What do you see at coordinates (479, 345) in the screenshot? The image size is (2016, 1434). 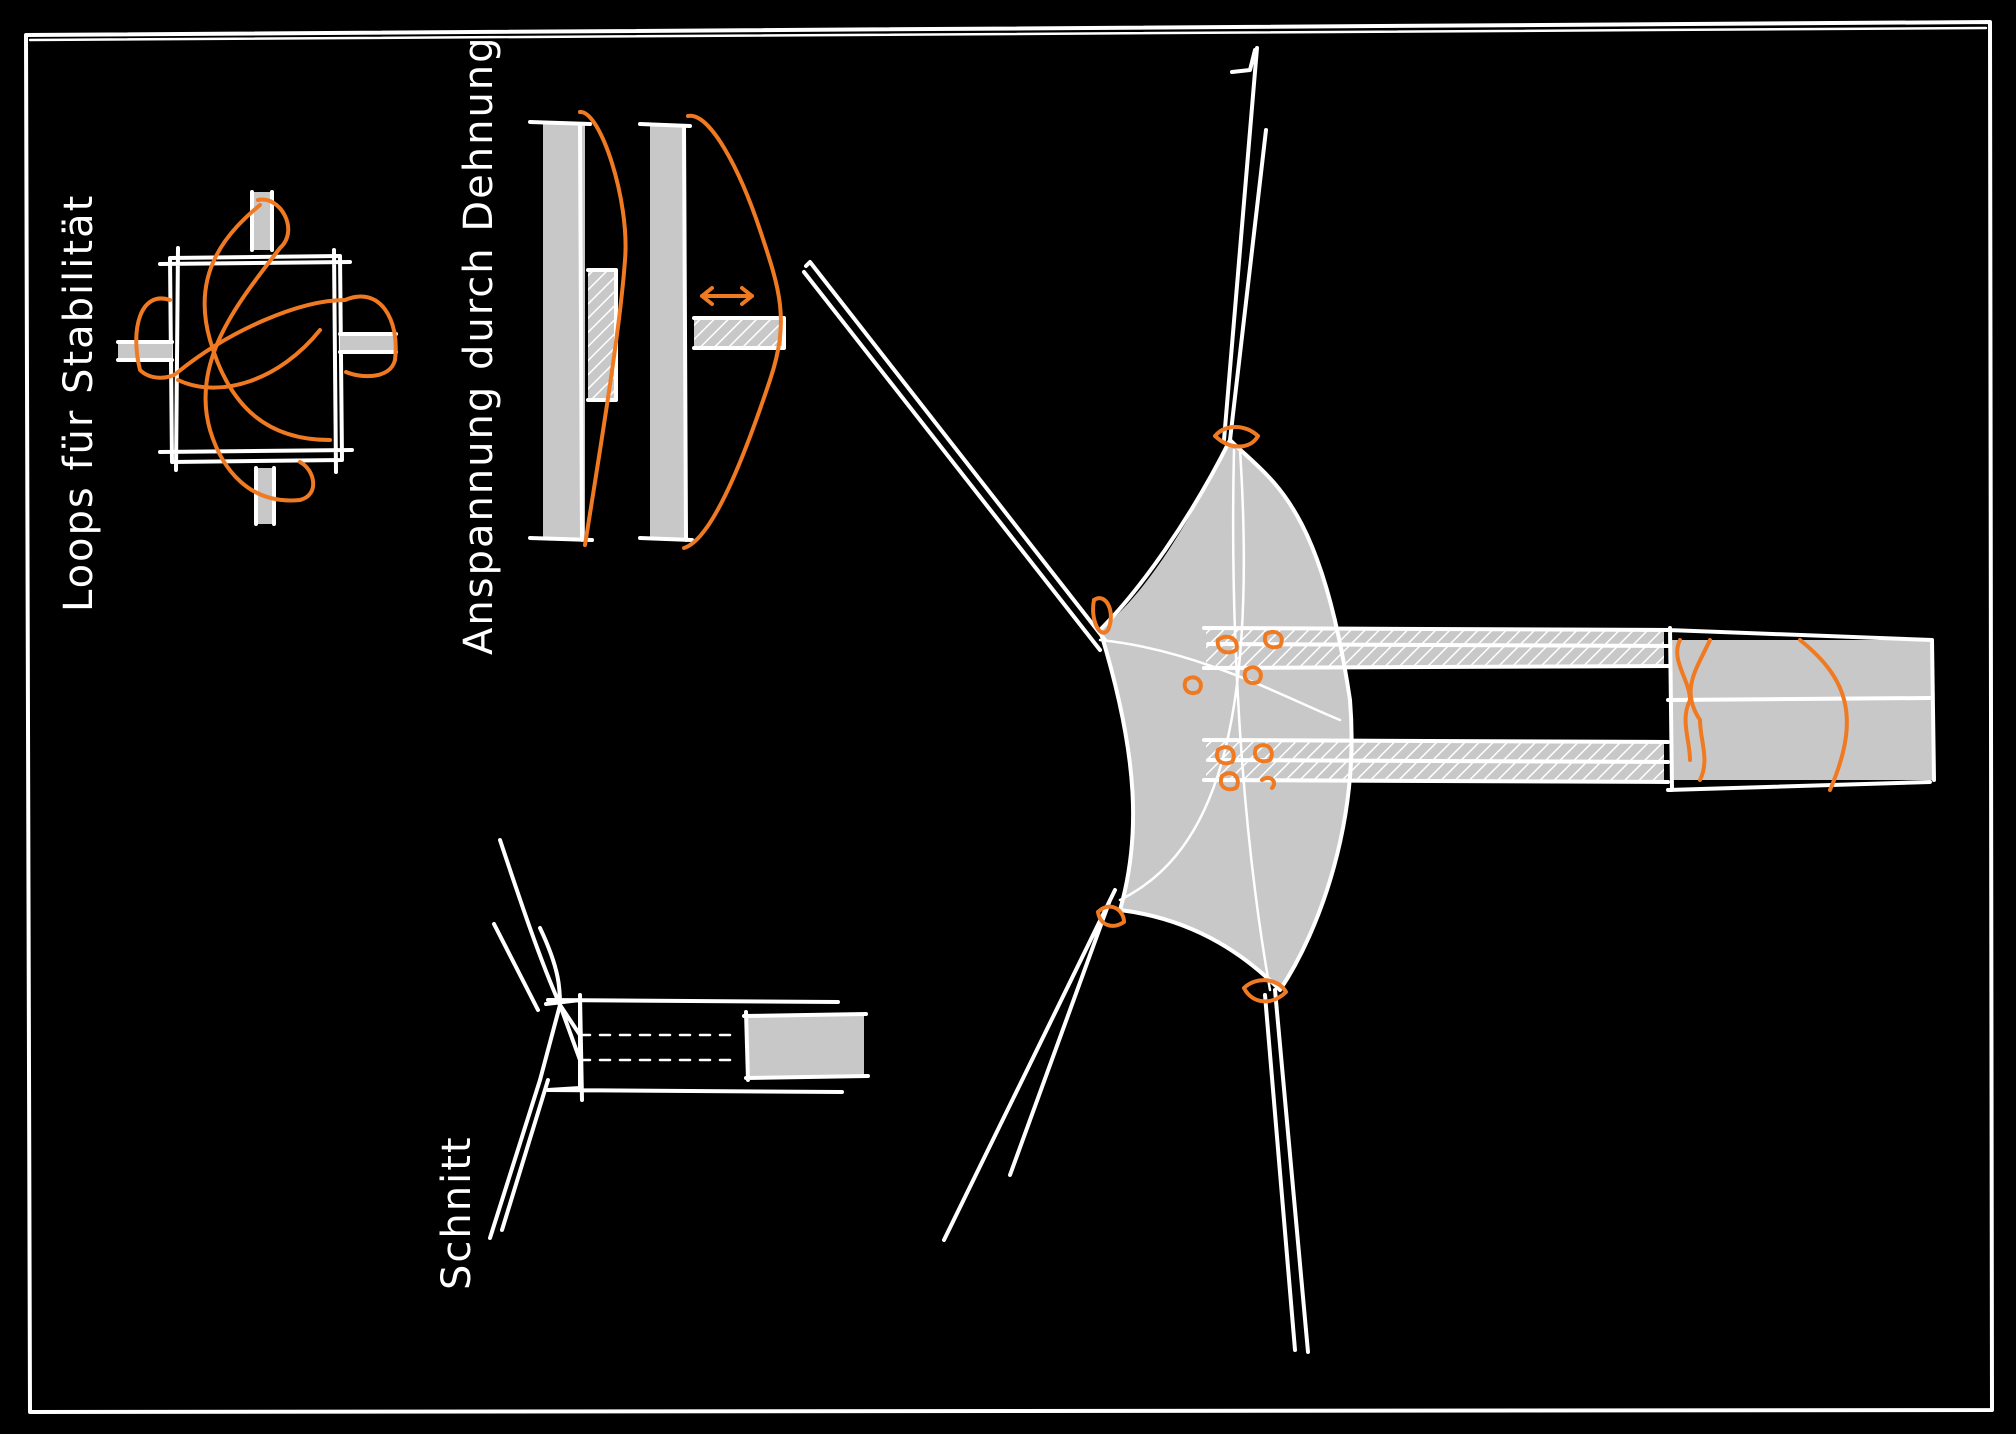 I see `anspannung-annotation: Anspannung durch Dehnung` at bounding box center [479, 345].